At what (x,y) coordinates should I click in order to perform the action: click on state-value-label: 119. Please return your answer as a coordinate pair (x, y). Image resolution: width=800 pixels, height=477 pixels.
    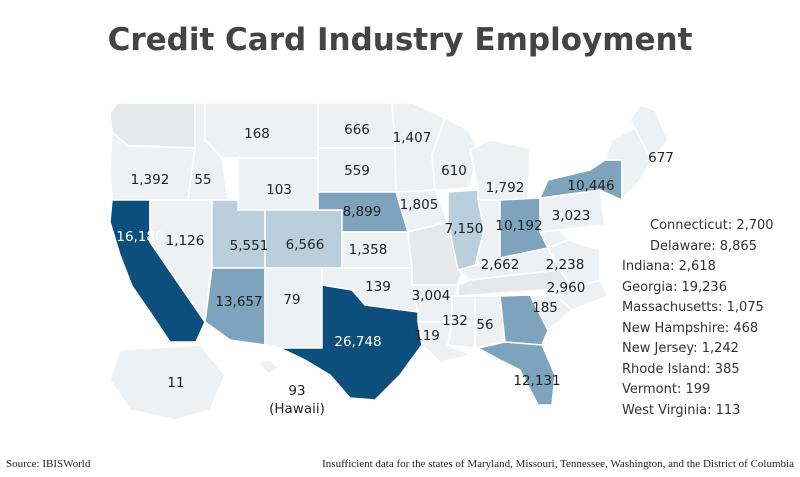
    Looking at the image, I should click on (427, 336).